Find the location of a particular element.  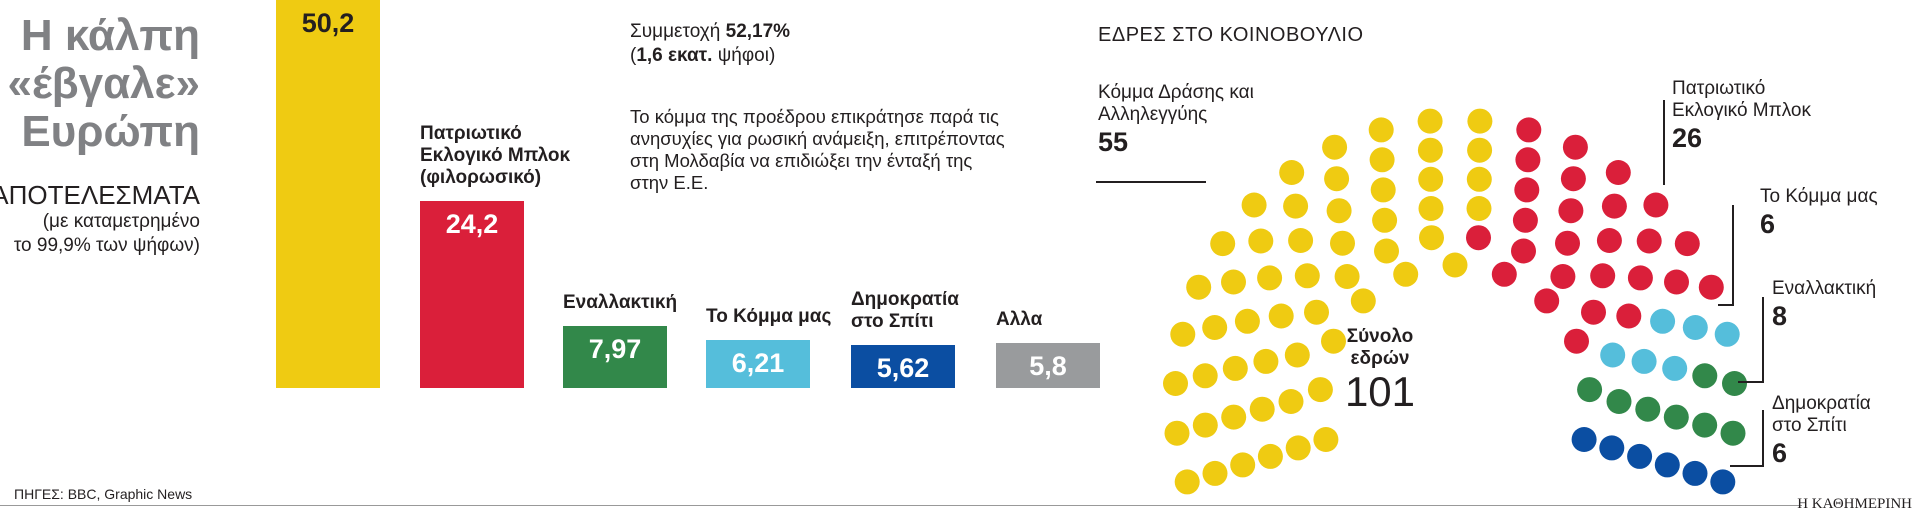

source-note: ΠΗΓΕΣ: BBC, Graphic News is located at coordinates (103, 494).